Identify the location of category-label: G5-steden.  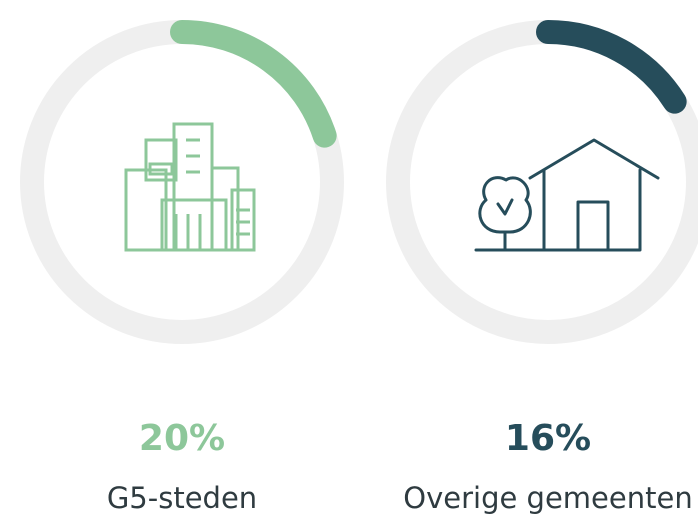
(182, 498).